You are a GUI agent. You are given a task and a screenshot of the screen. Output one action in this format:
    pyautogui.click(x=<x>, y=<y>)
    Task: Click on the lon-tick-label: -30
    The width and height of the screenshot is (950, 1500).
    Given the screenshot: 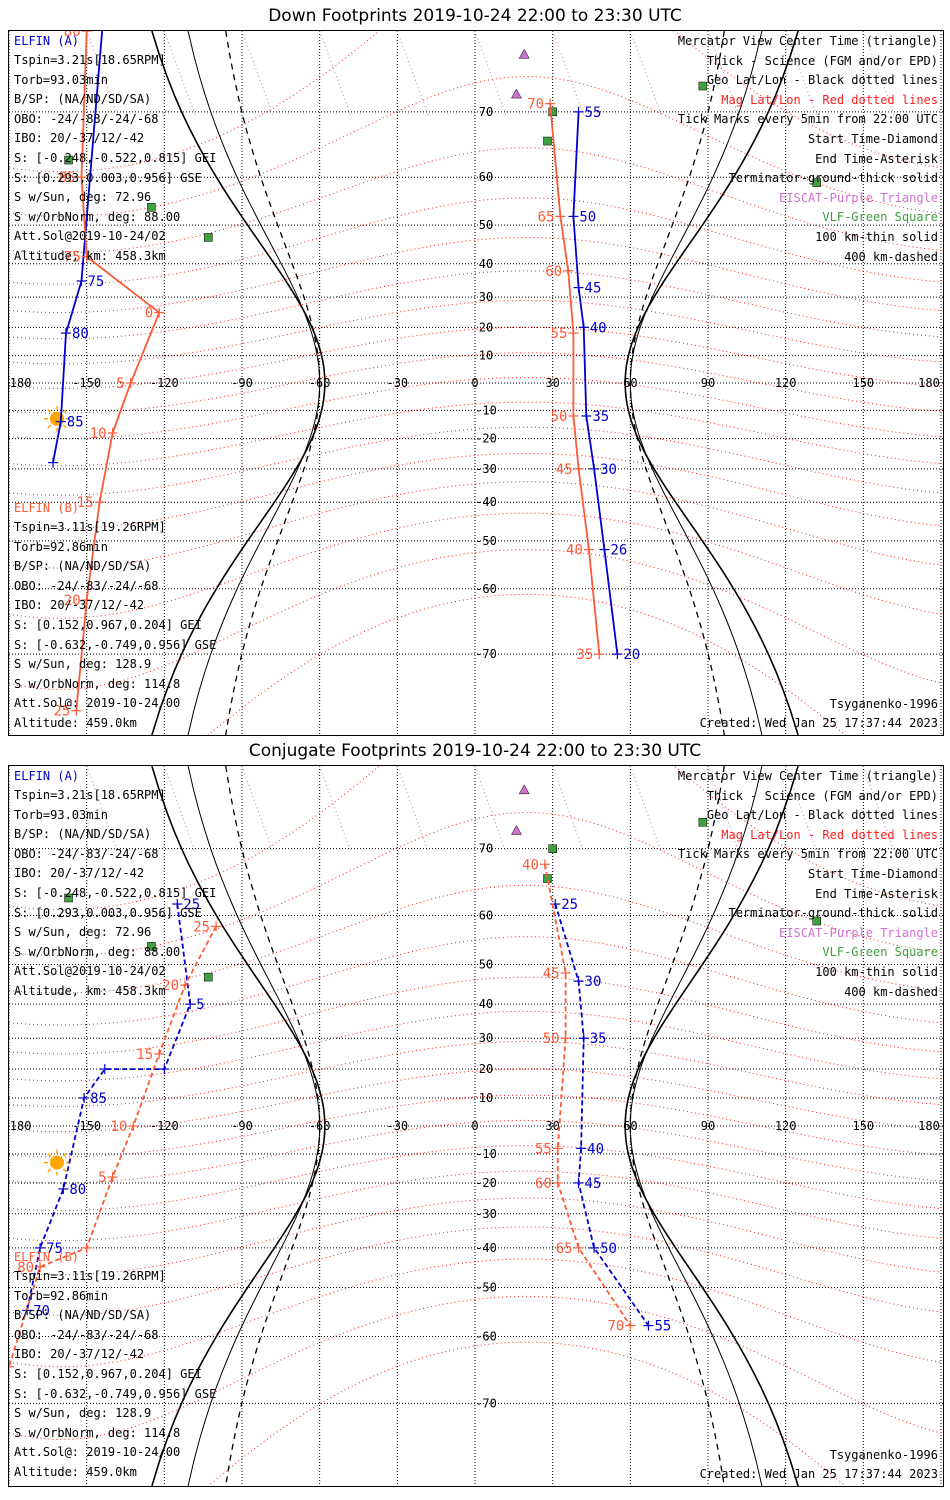 What is the action you would take?
    pyautogui.click(x=397, y=1126)
    